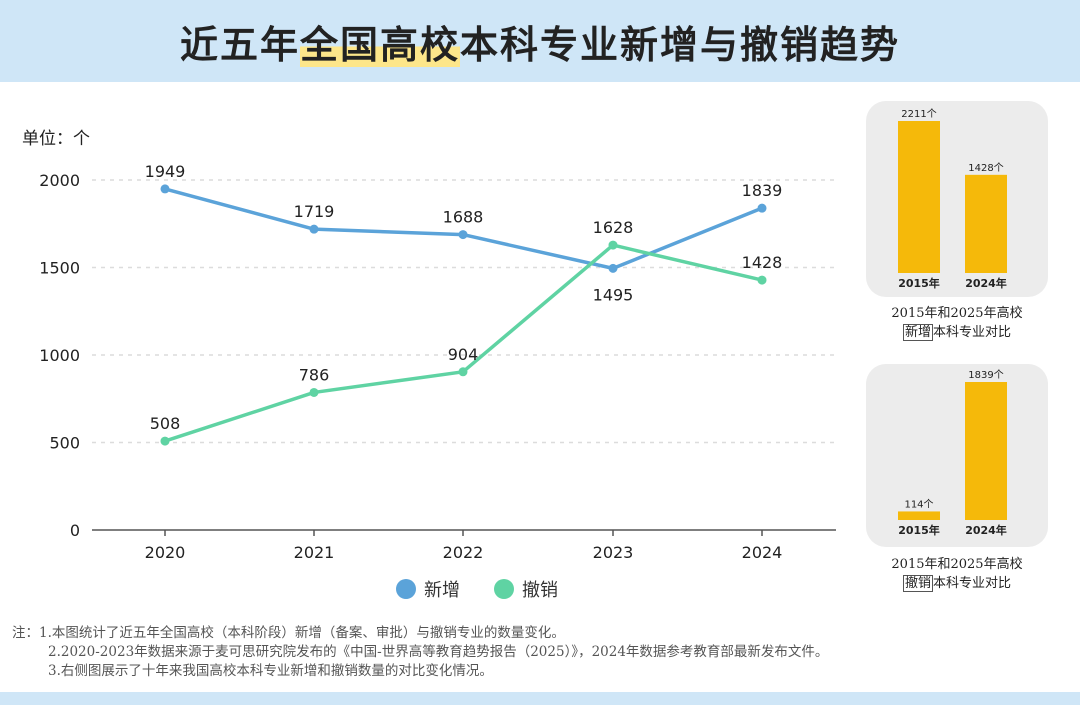 The width and height of the screenshot is (1080, 705). I want to click on bar-chart-add: 2211个 2015年 1428个 2024年, so click(952, 199).